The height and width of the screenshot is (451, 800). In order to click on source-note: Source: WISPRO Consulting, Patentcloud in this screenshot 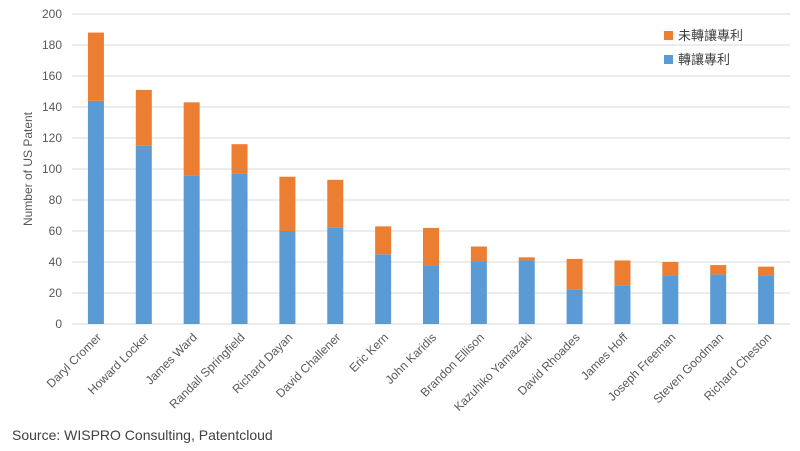, I will do `click(142, 435)`.